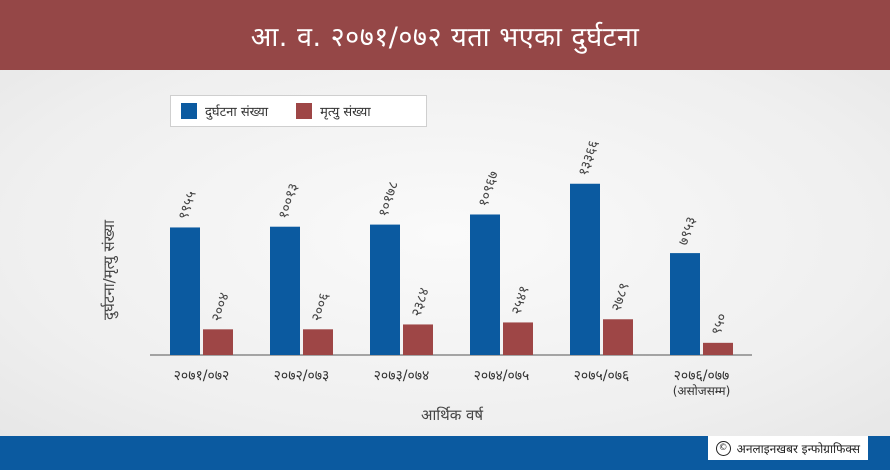  Describe the element at coordinates (389, 199) in the screenshot. I see `data-label-accidents: १०१७८` at that location.